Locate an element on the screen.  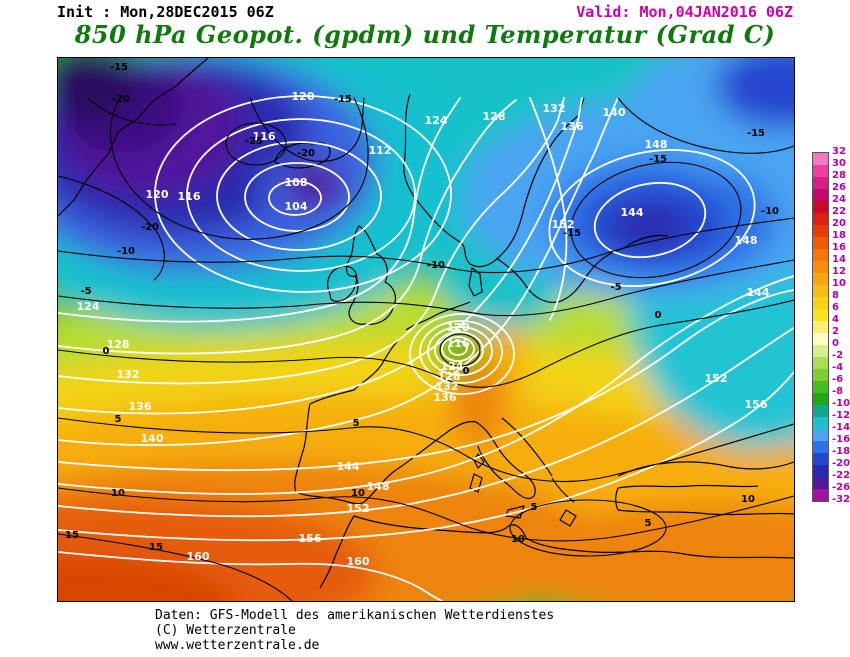
colorbar-label: -6 is located at coordinates (838, 379).